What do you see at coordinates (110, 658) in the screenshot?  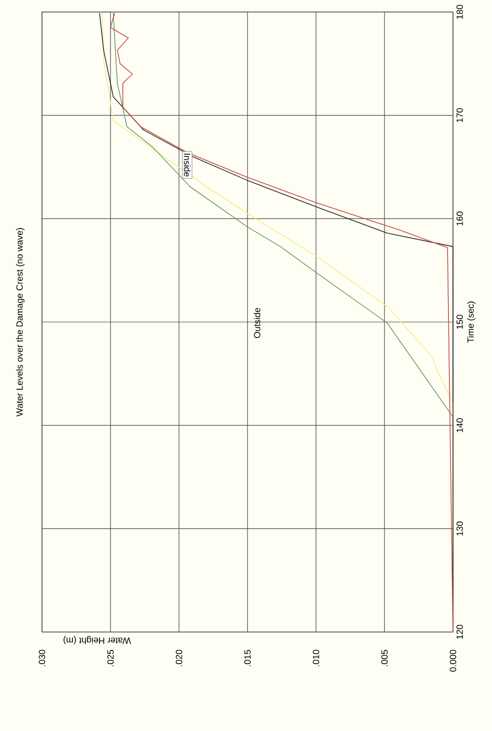 I see `x-tick-label: .025` at bounding box center [110, 658].